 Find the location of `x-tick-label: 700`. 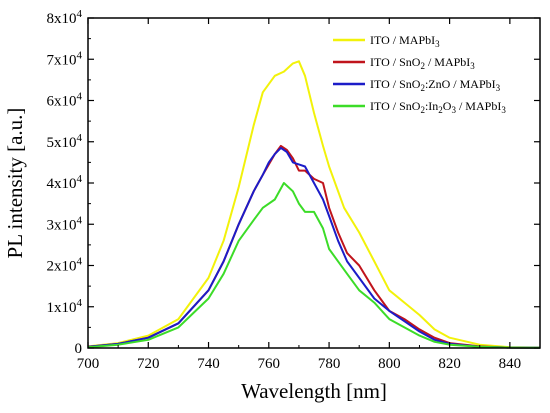

x-tick-label: 700 is located at coordinates (88, 364).